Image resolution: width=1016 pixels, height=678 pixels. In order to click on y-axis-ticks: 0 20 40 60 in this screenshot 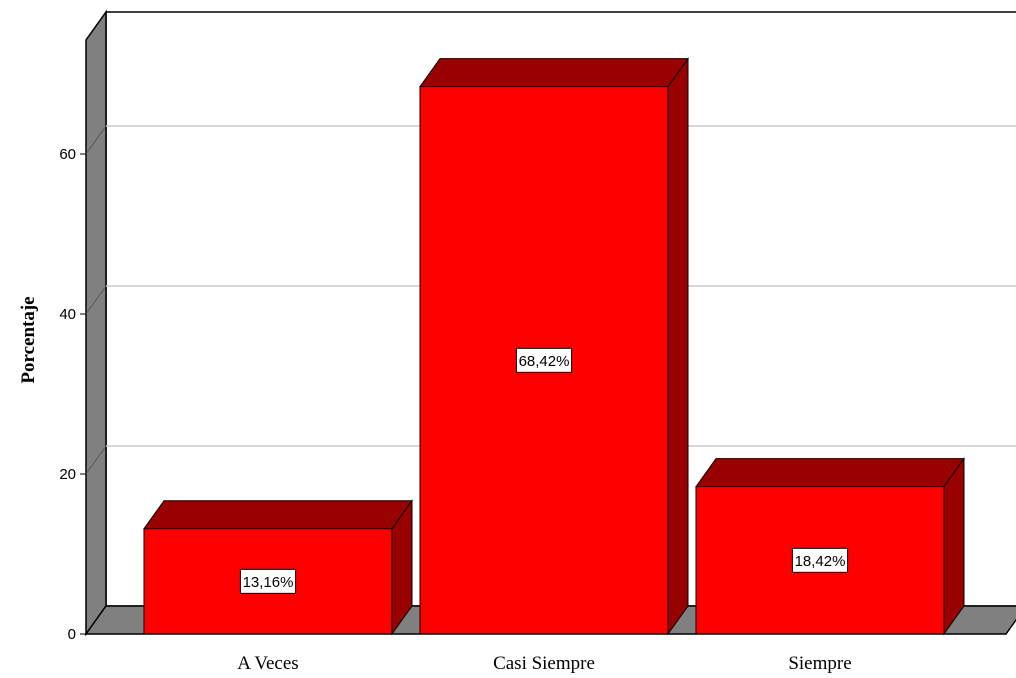, I will do `click(72, 394)`.